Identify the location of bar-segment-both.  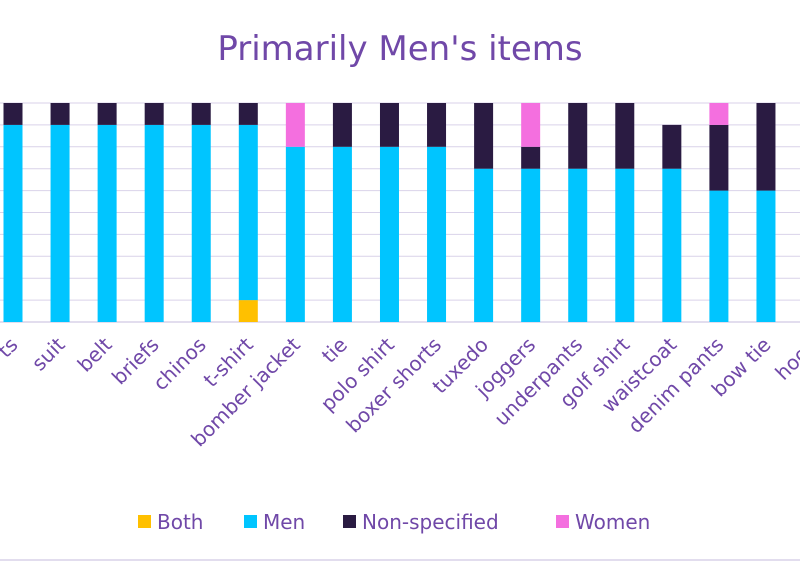
(248, 311).